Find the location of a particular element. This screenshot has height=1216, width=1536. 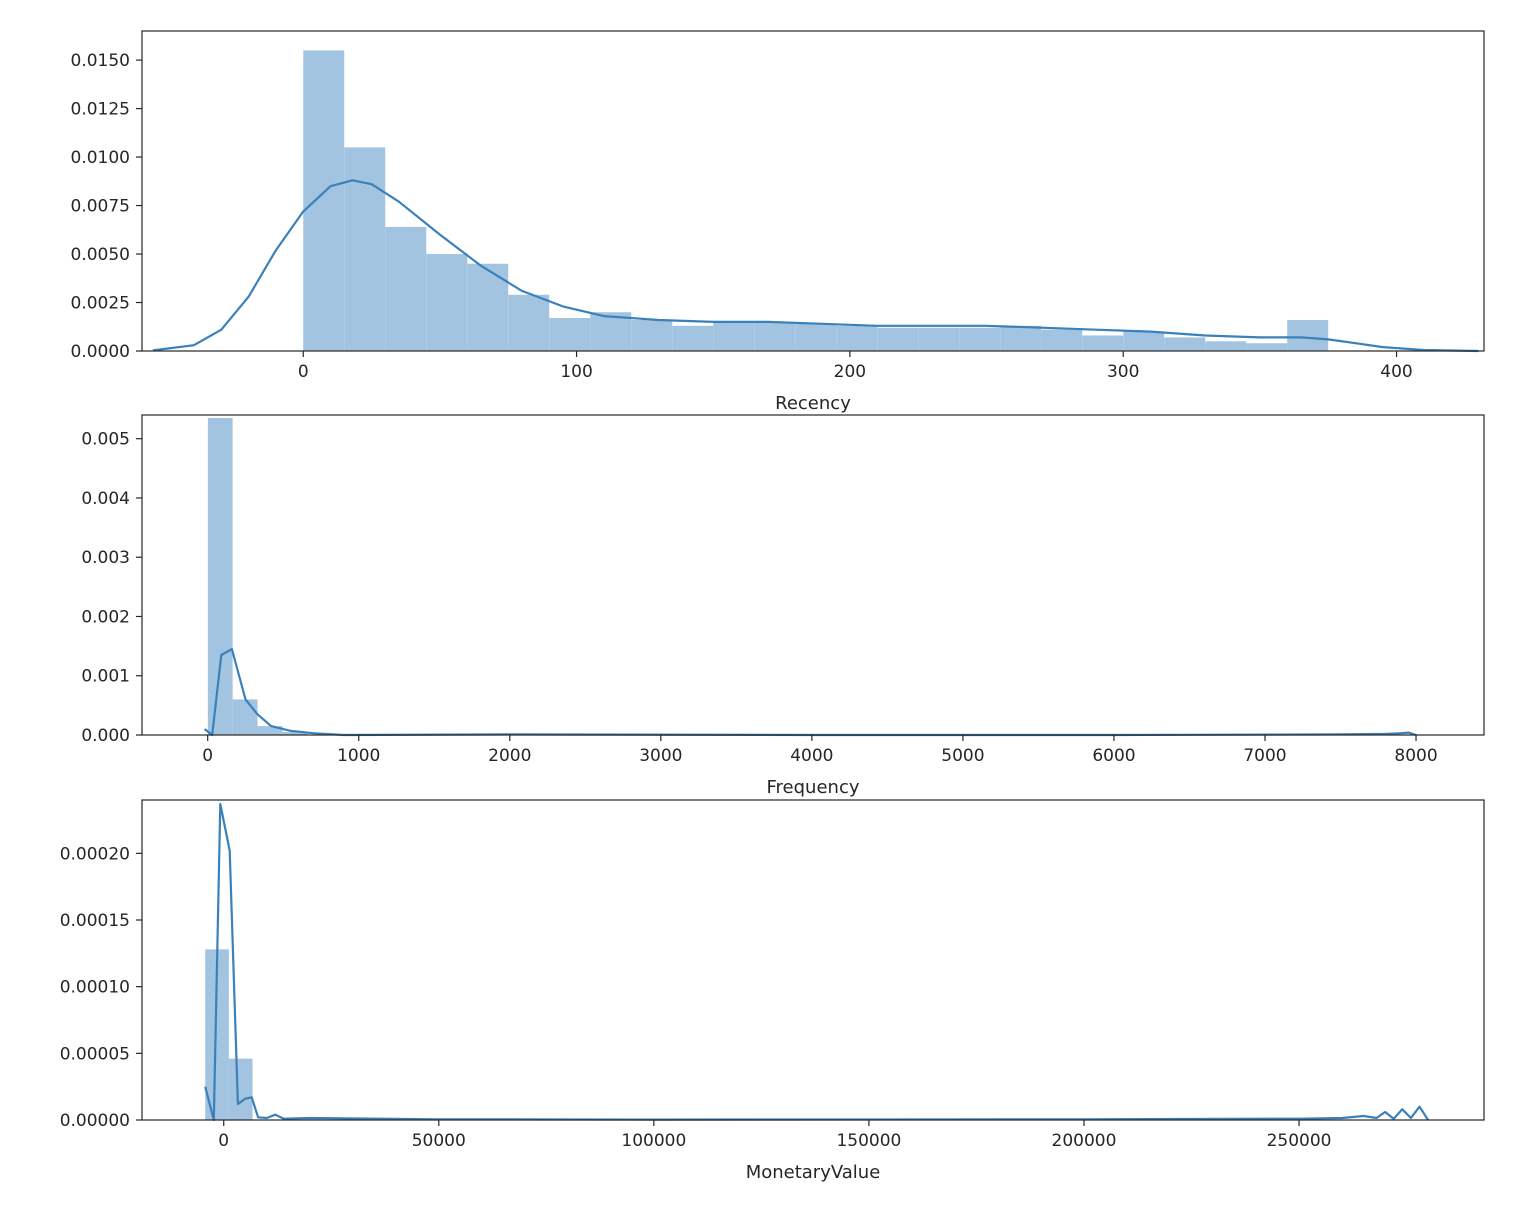

recency-y-tick-label: 0.0125 is located at coordinates (100, 110).